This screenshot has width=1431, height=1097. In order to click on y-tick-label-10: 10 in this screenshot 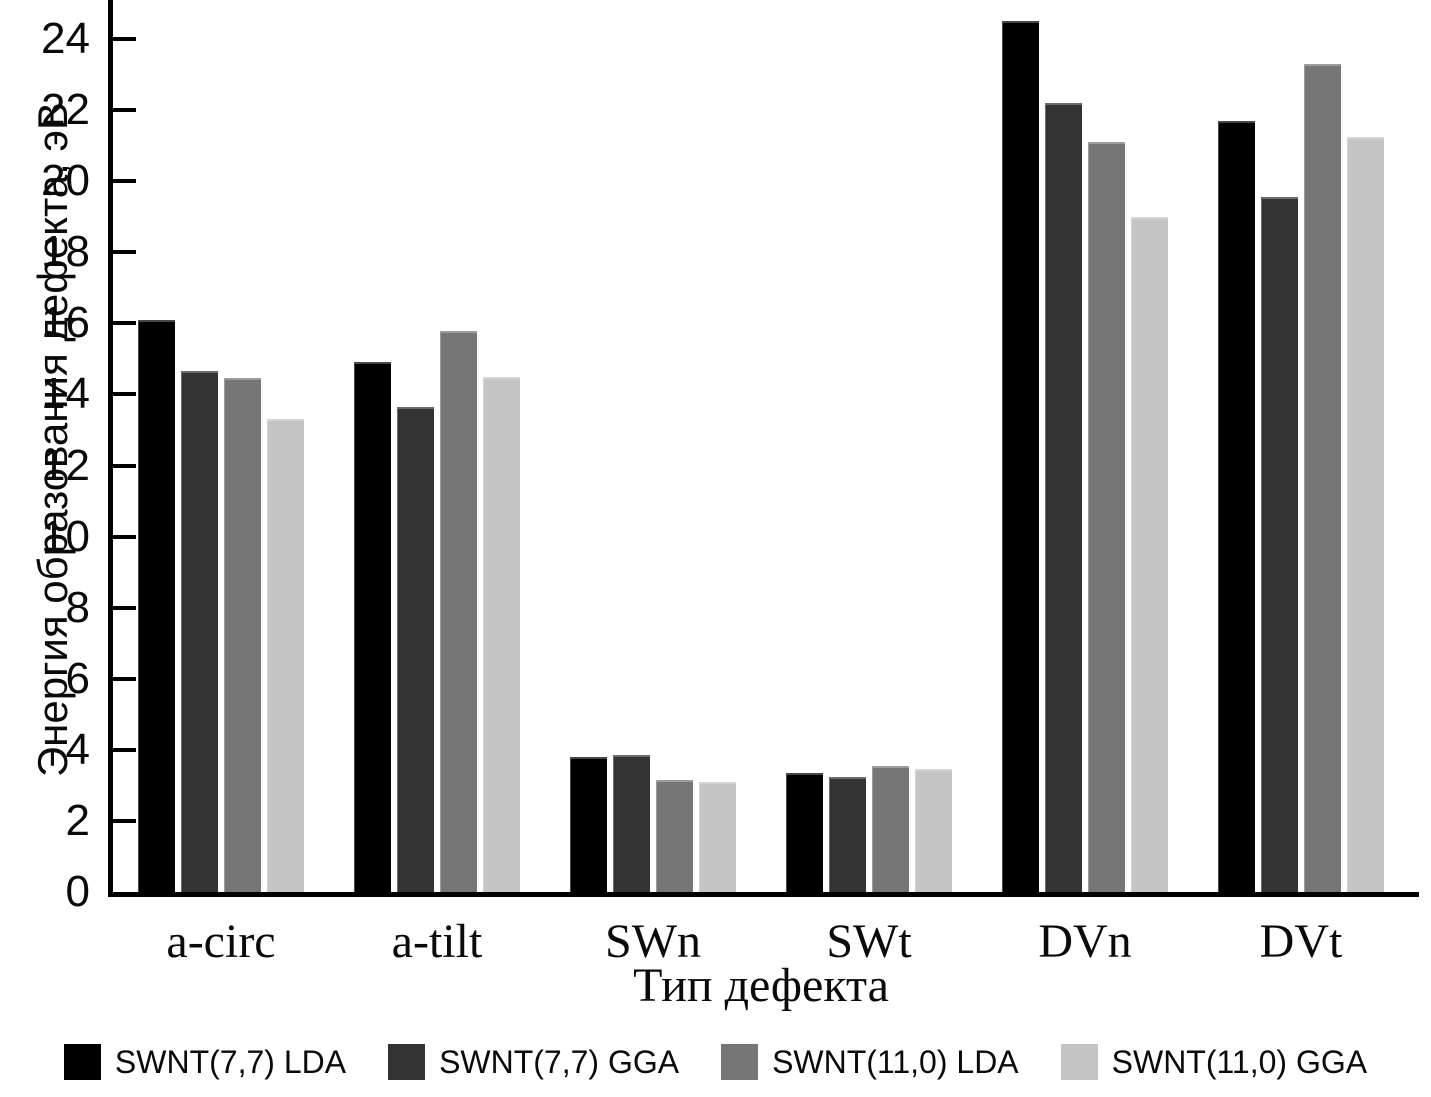, I will do `click(65, 536)`.